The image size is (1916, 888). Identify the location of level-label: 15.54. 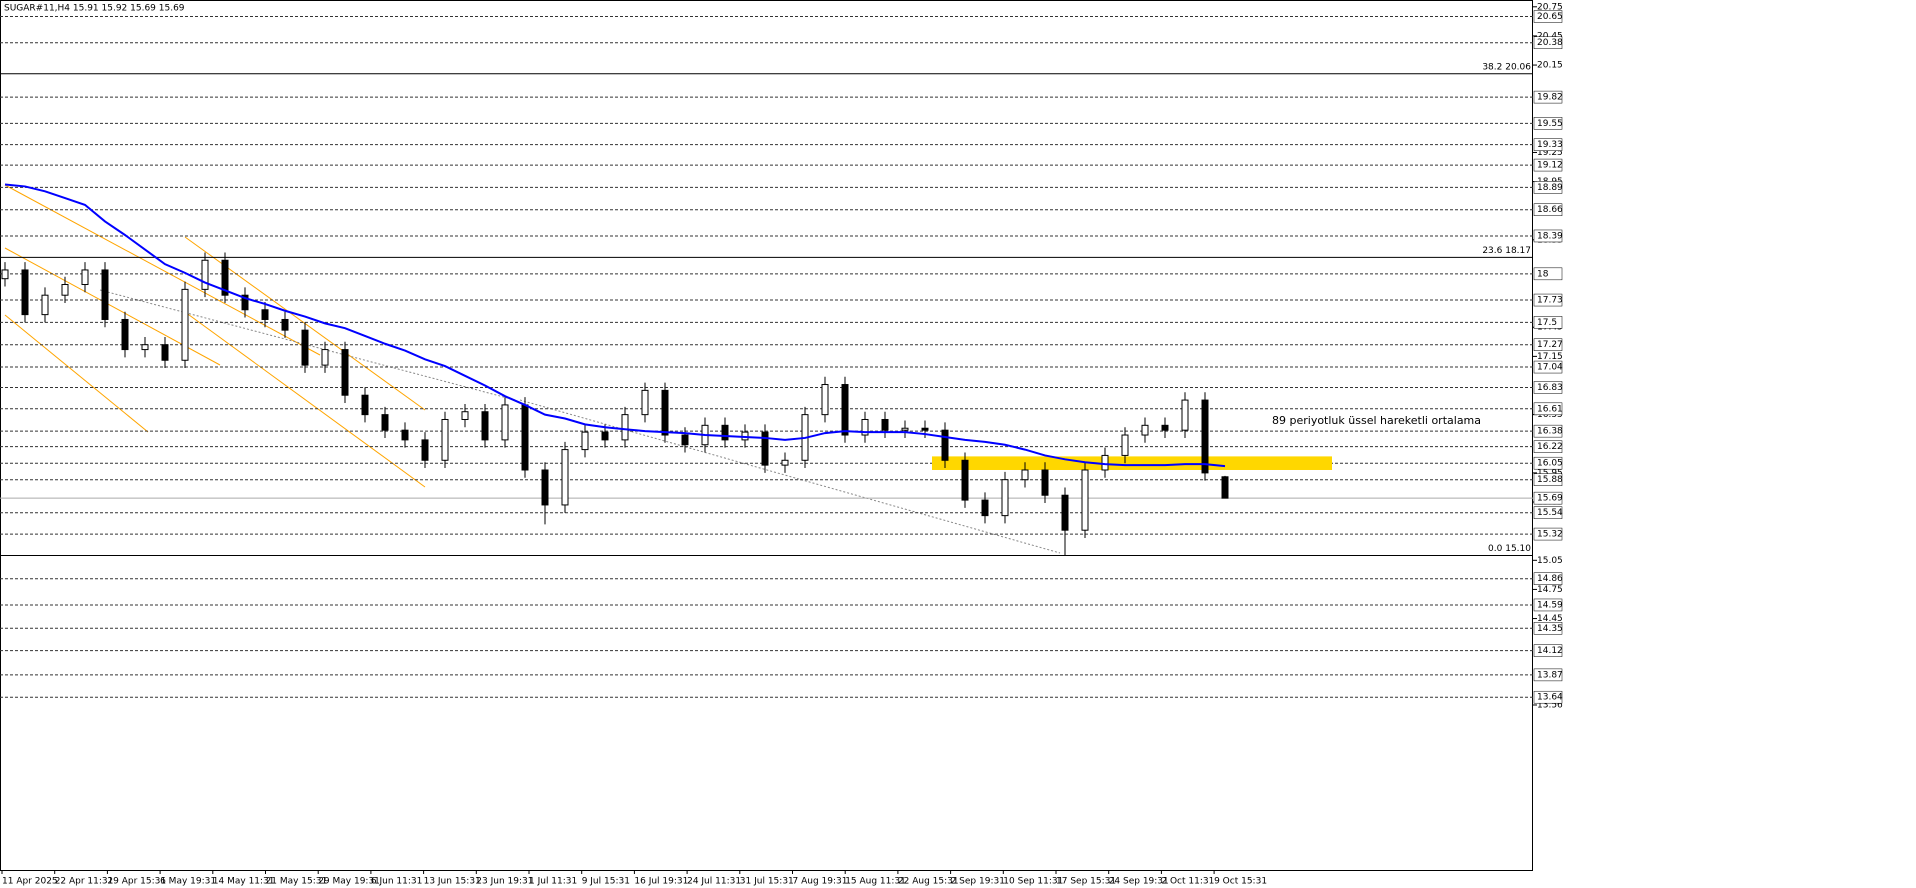
(1550, 513).